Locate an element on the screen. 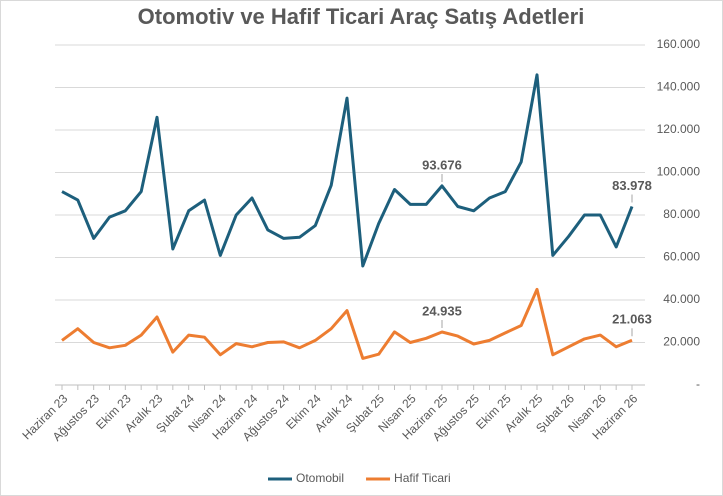 The image size is (723, 496). y-tick-label: 40.000 is located at coordinates (681, 299).